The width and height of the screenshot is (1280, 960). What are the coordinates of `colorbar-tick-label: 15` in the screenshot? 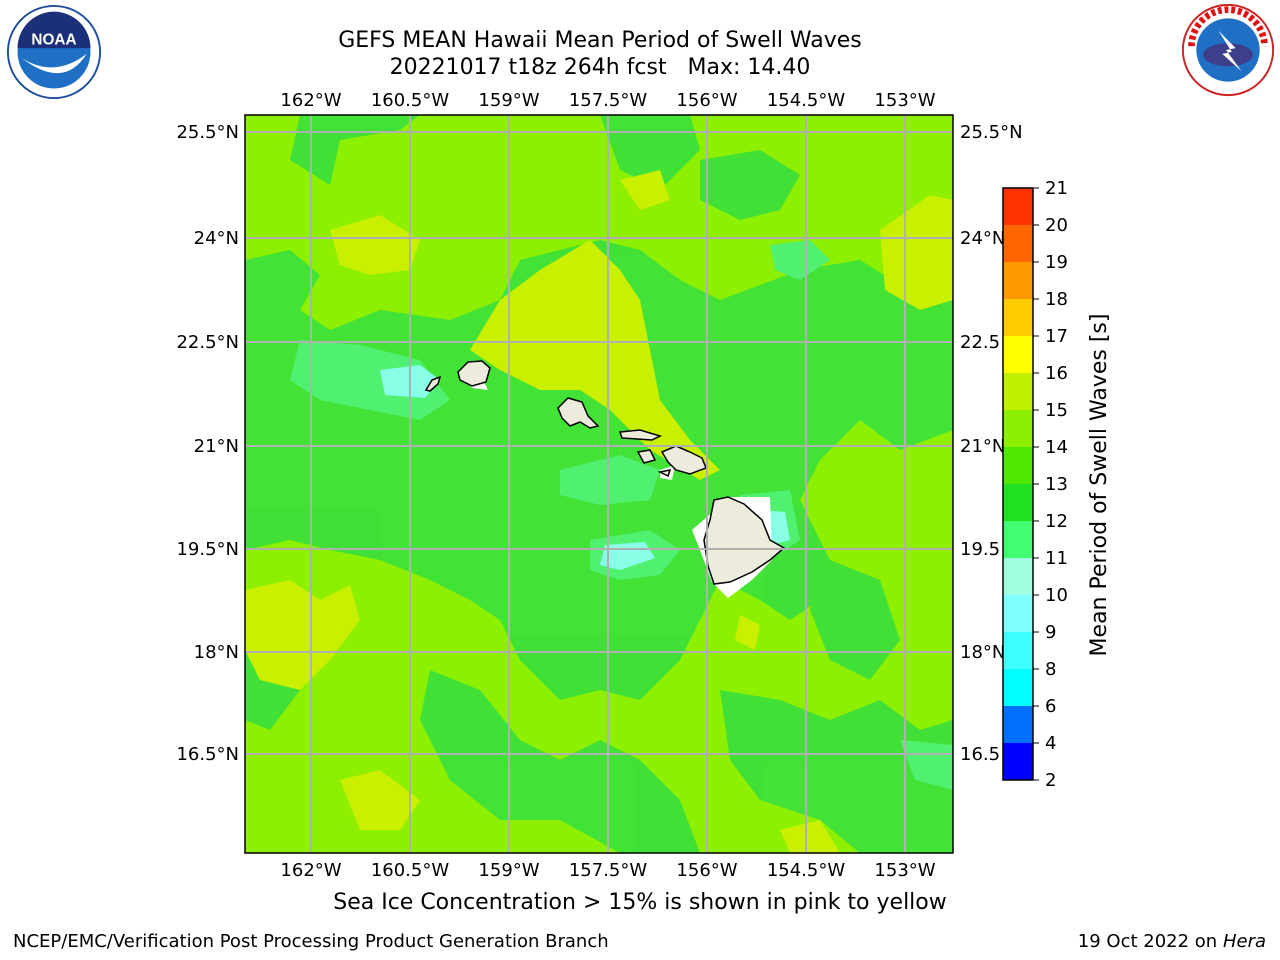 It's located at (1056, 410).